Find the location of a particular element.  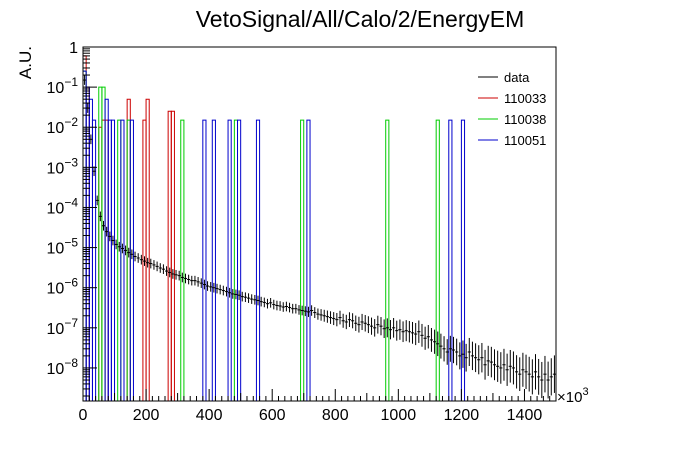

legend-label: 110038 is located at coordinates (525, 119).